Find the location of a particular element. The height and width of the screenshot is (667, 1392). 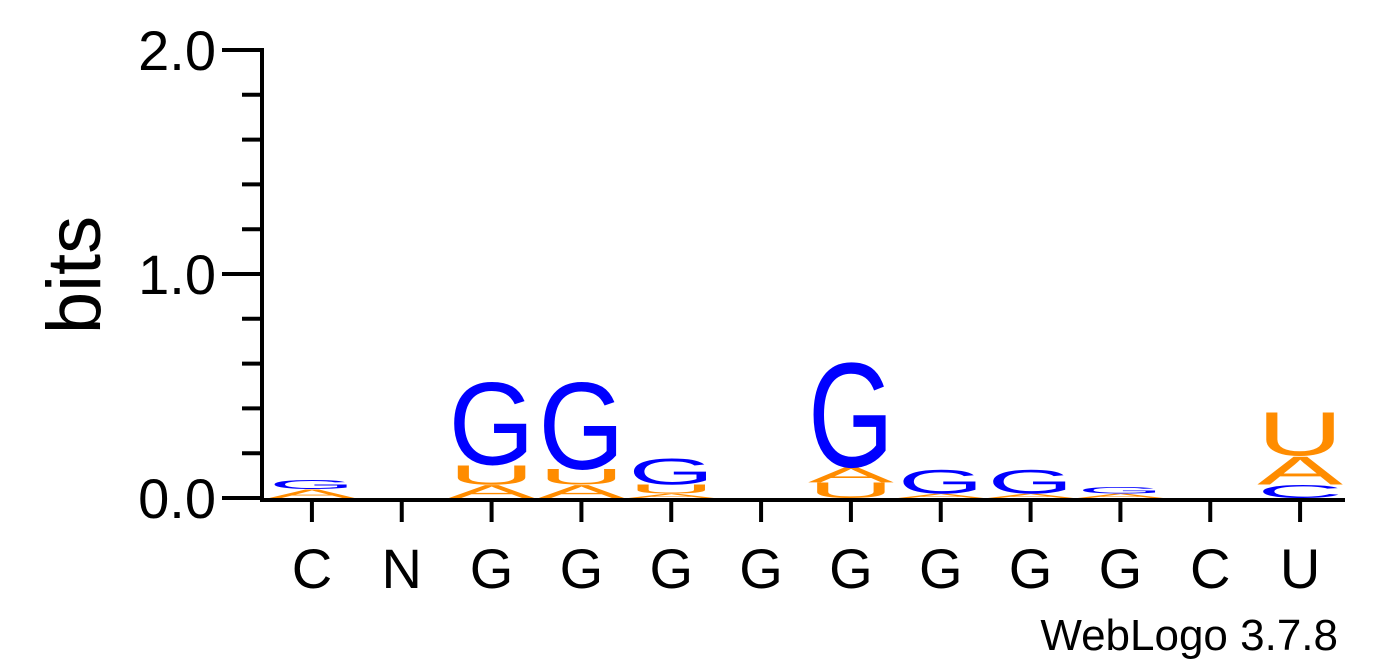

y-tick-label: 2.0 is located at coordinates (177, 50).